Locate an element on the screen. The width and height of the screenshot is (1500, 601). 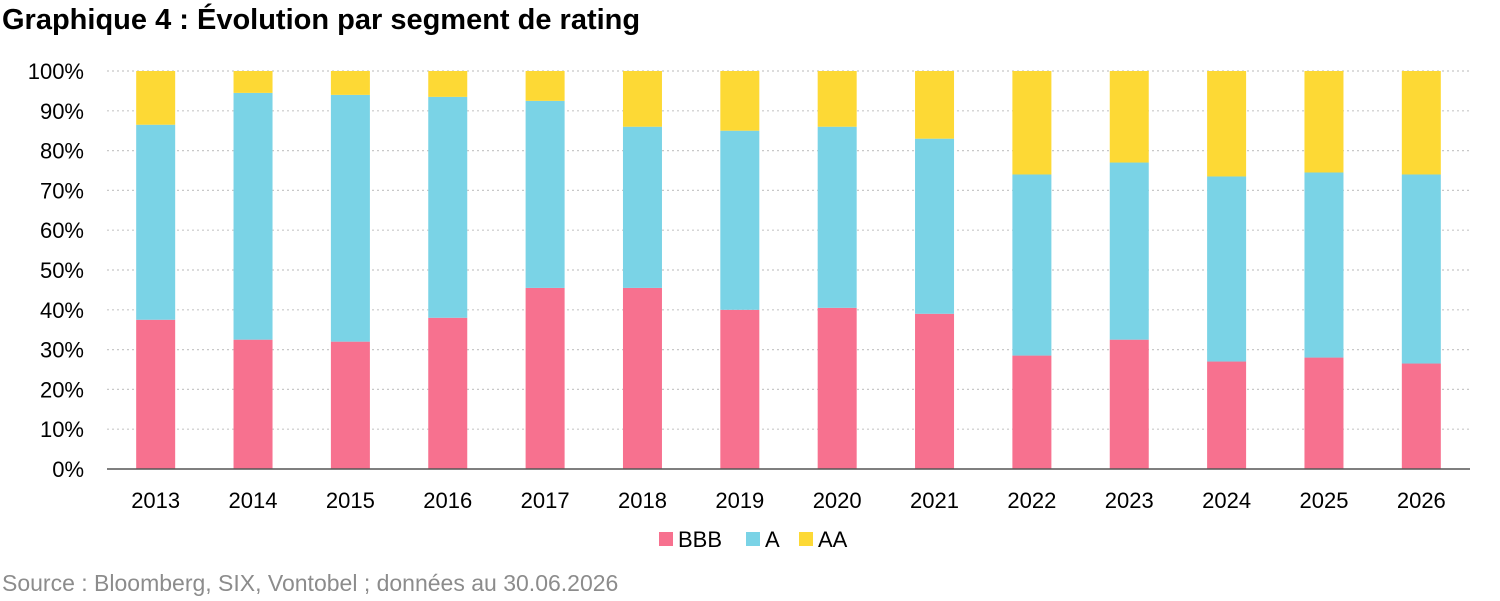
x-tick-label: 2020 is located at coordinates (837, 500).